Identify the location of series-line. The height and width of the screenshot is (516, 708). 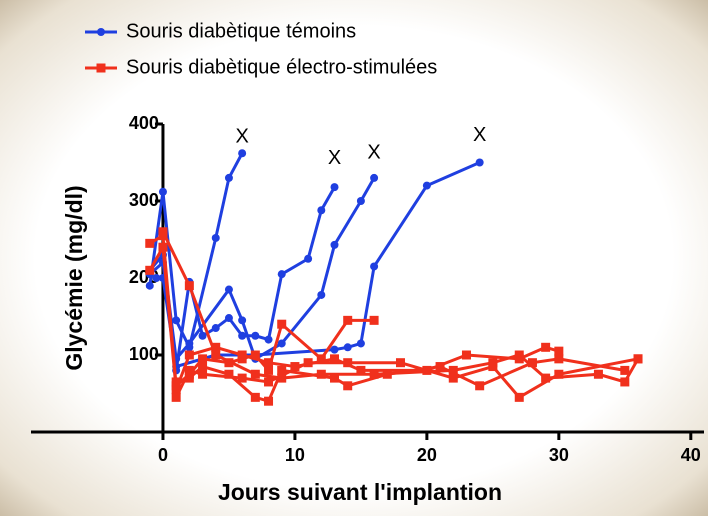
(262, 269).